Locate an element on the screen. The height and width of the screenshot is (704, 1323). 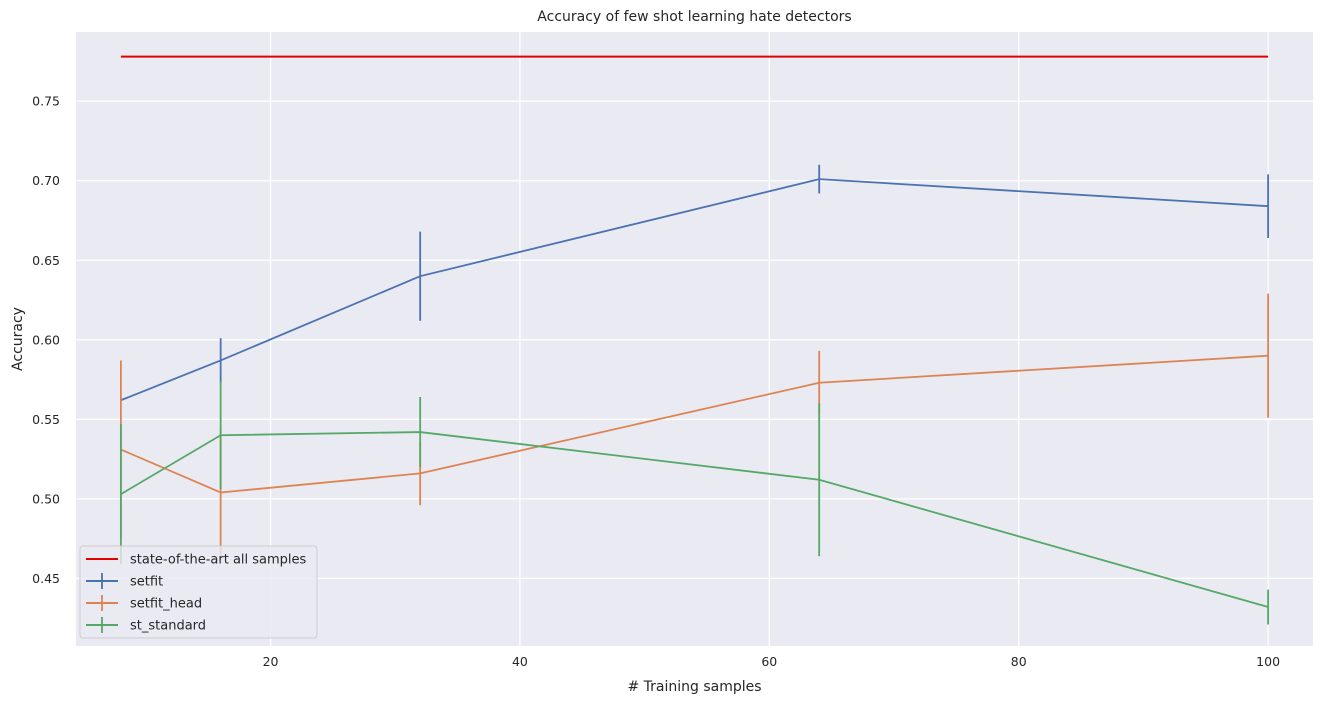
x-tick-label: 40 is located at coordinates (520, 661).